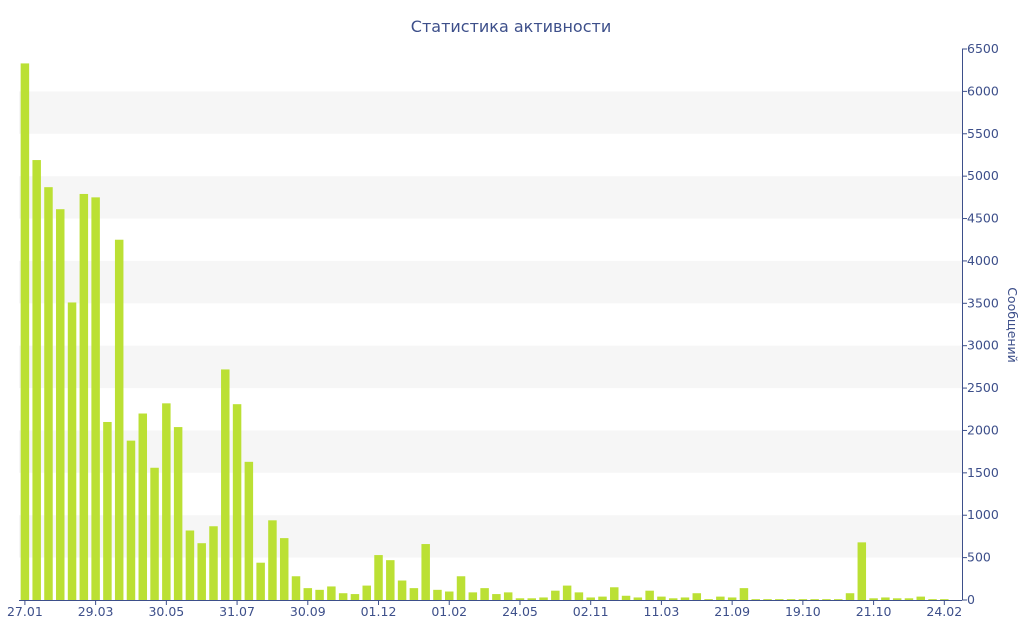 The image size is (1024, 640). What do you see at coordinates (983, 514) in the screenshot?
I see `y-tick-label: 1000` at bounding box center [983, 514].